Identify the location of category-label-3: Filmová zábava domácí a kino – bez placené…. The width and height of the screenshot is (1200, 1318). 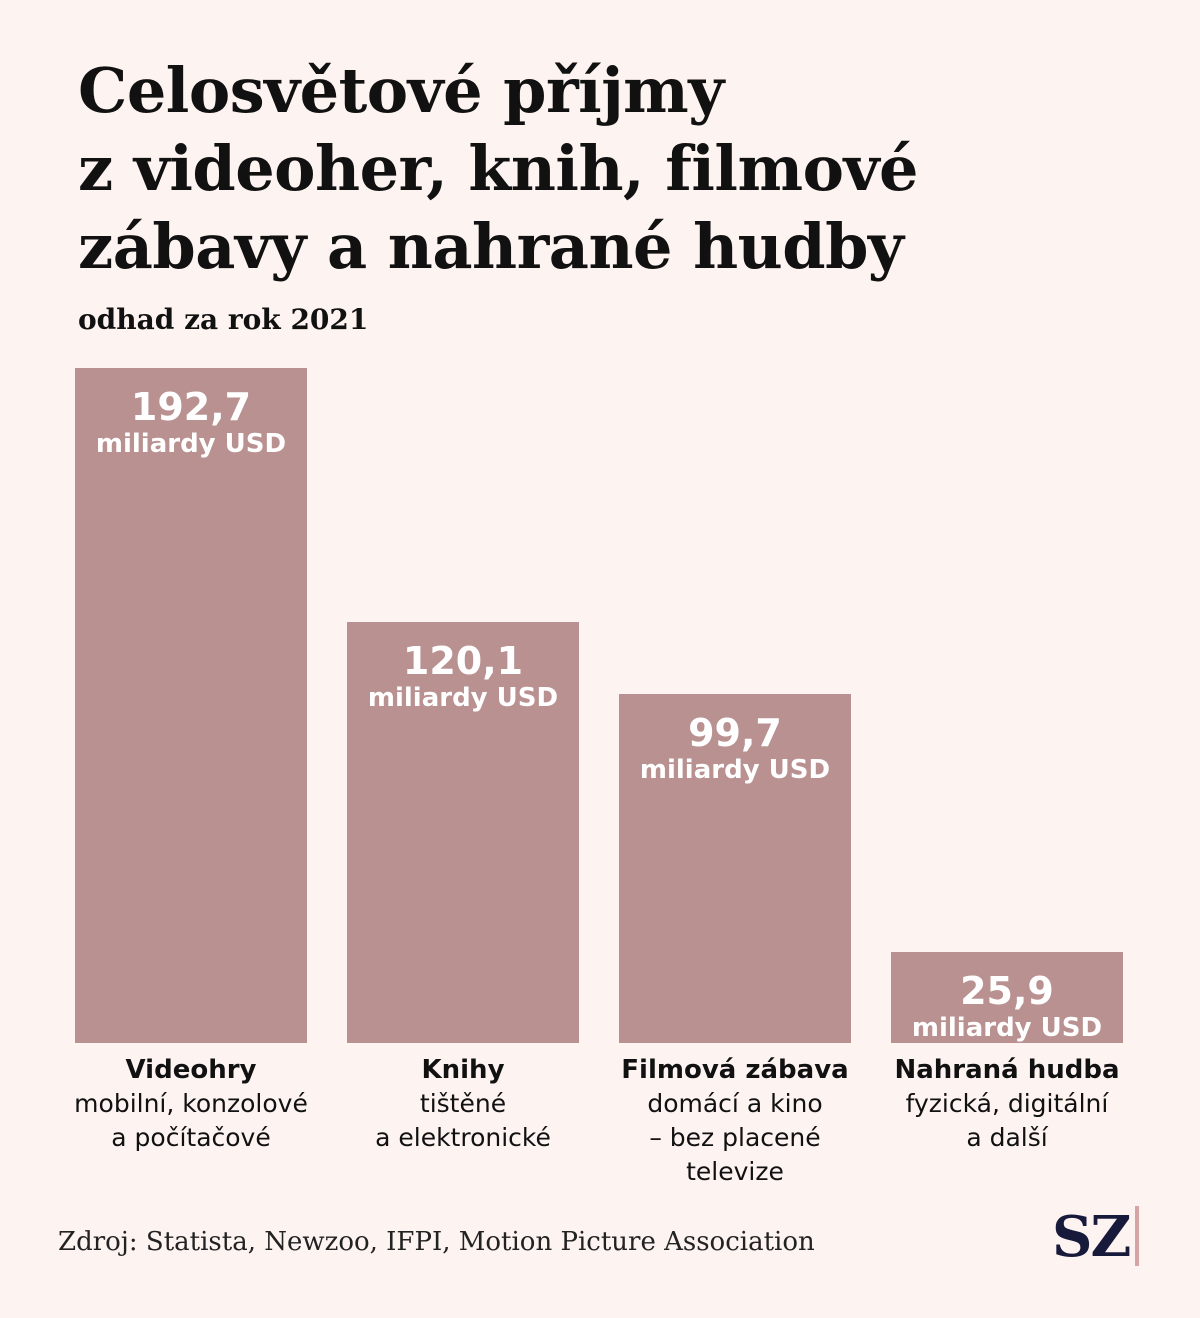
(735, 1121).